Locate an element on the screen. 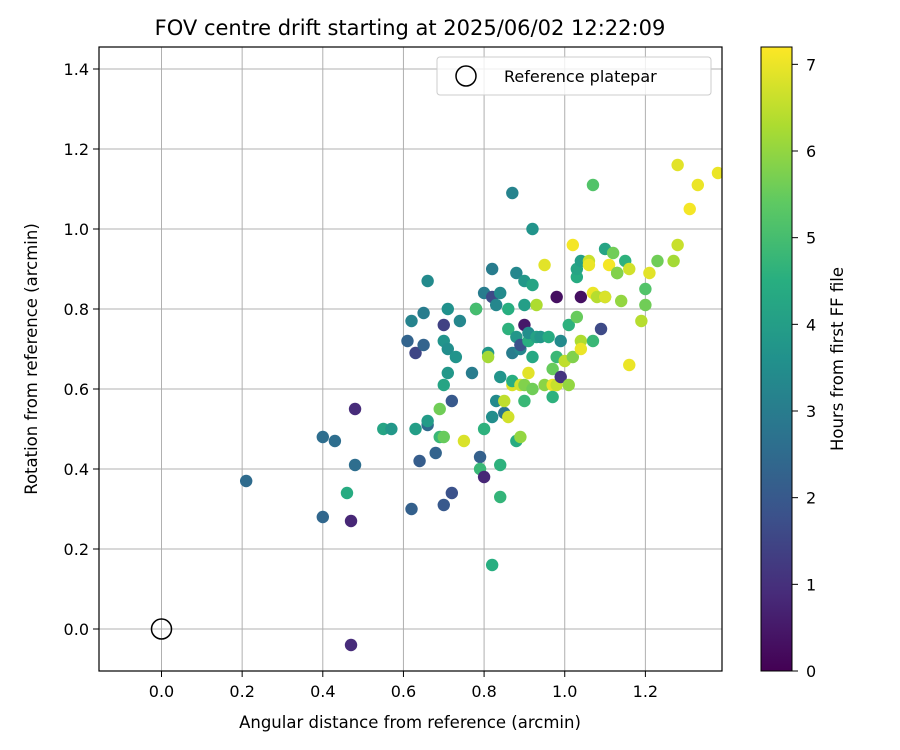 This screenshot has width=900, height=750. x-axis-label: Angular distance from reference (arcmin) is located at coordinates (410, 722).